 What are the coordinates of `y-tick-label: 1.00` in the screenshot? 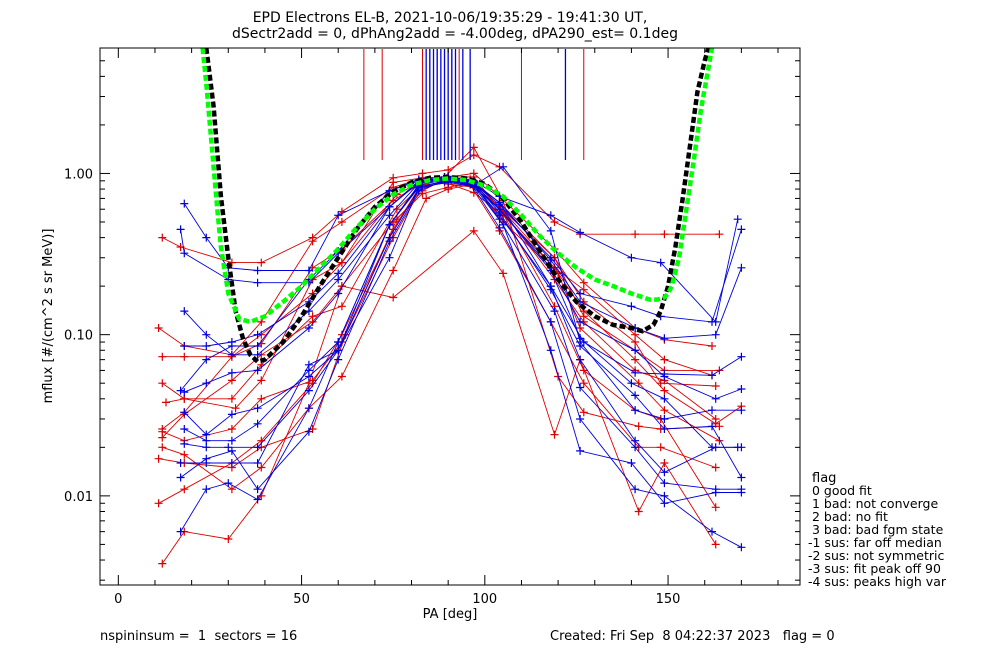 It's located at (78, 174).